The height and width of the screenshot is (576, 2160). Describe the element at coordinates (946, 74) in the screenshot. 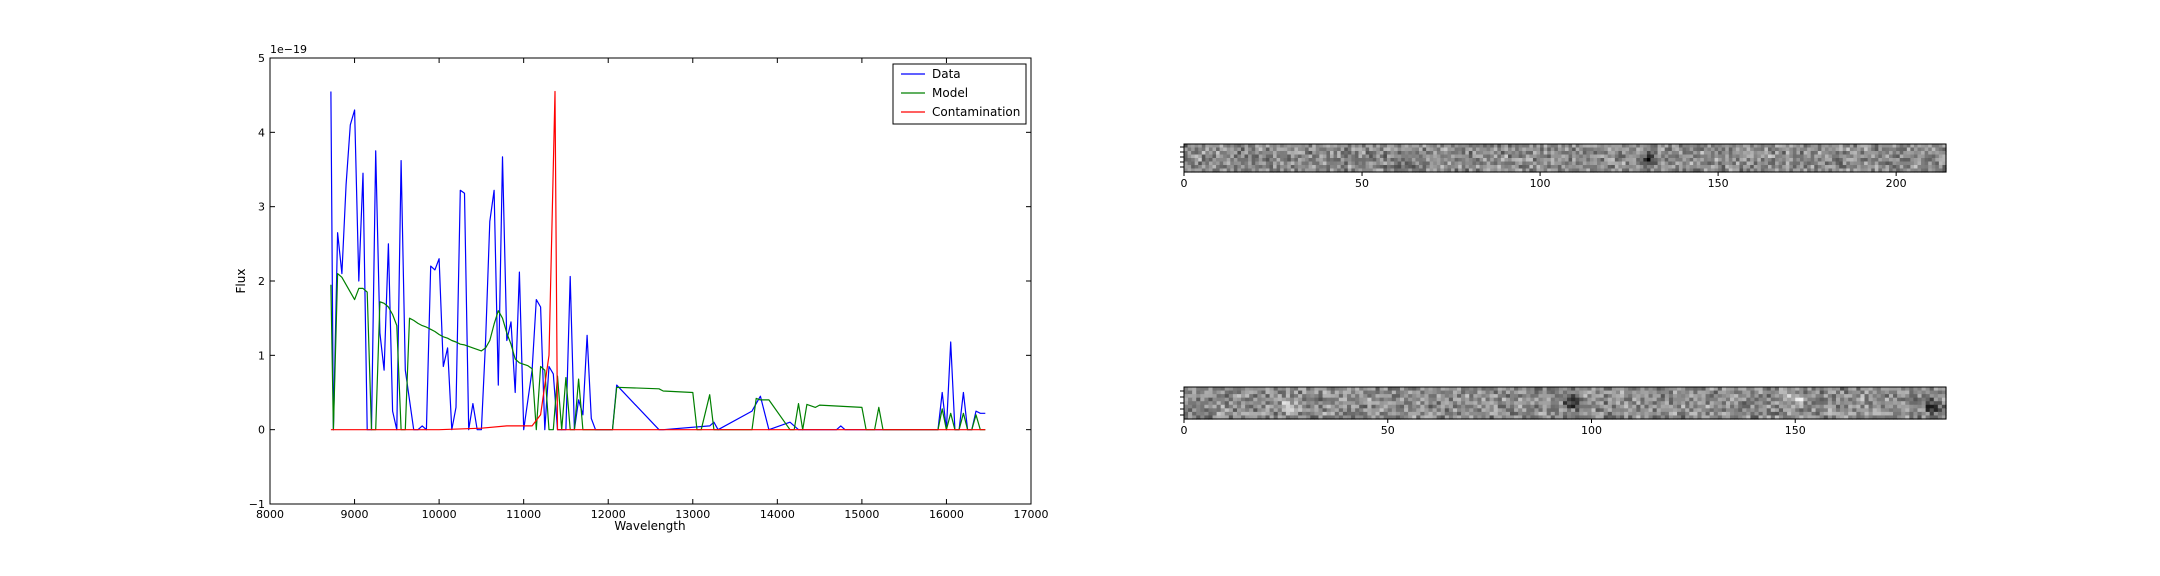

I see `legend-label-data: Data` at that location.